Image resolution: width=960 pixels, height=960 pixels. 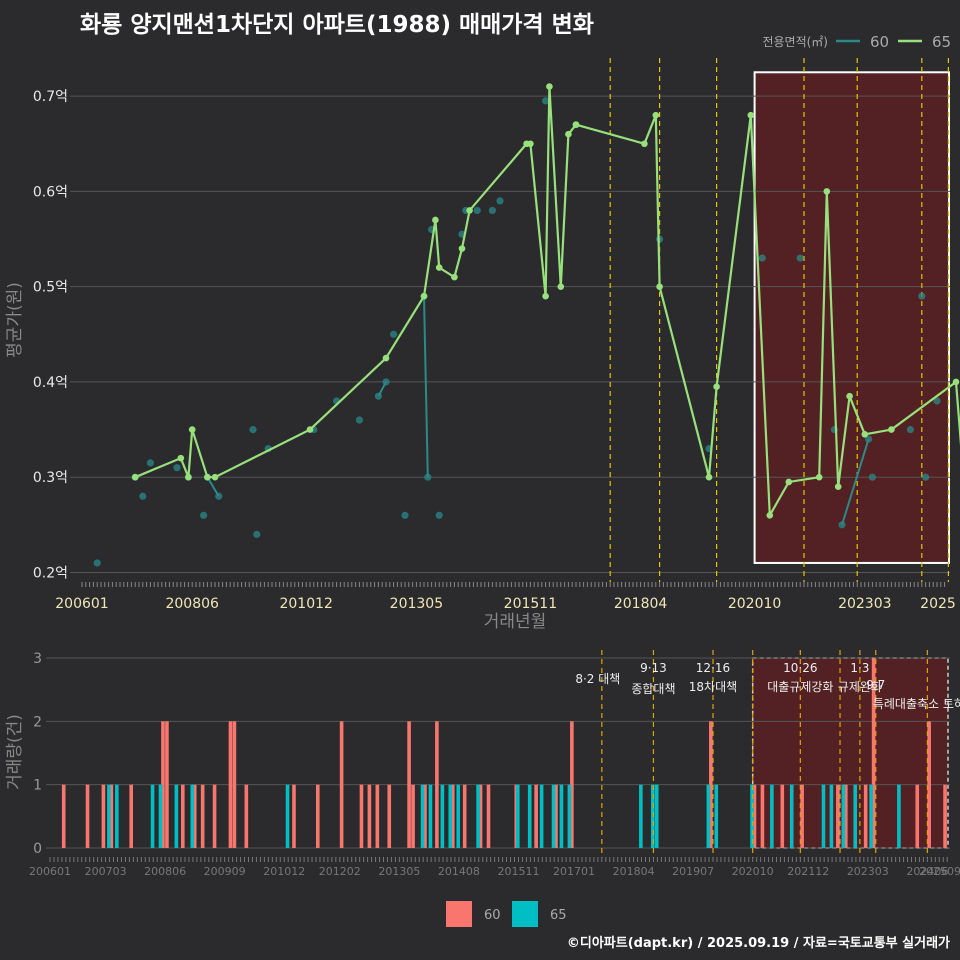 I want to click on price-y-tick-label: 0.6억, so click(x=50, y=192).